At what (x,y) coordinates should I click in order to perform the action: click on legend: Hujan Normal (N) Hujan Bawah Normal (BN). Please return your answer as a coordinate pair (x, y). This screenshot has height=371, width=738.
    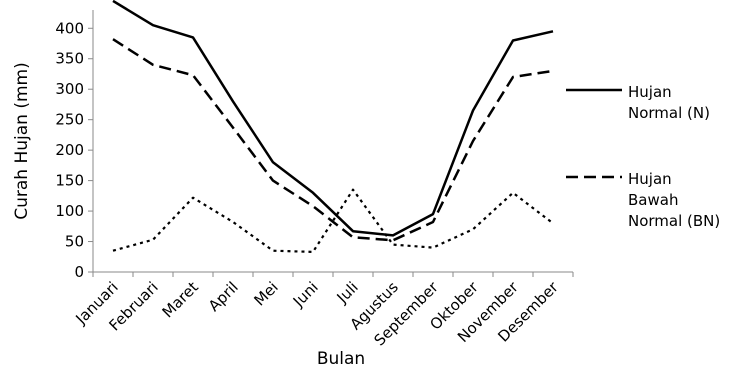
    Looking at the image, I should click on (643, 156).